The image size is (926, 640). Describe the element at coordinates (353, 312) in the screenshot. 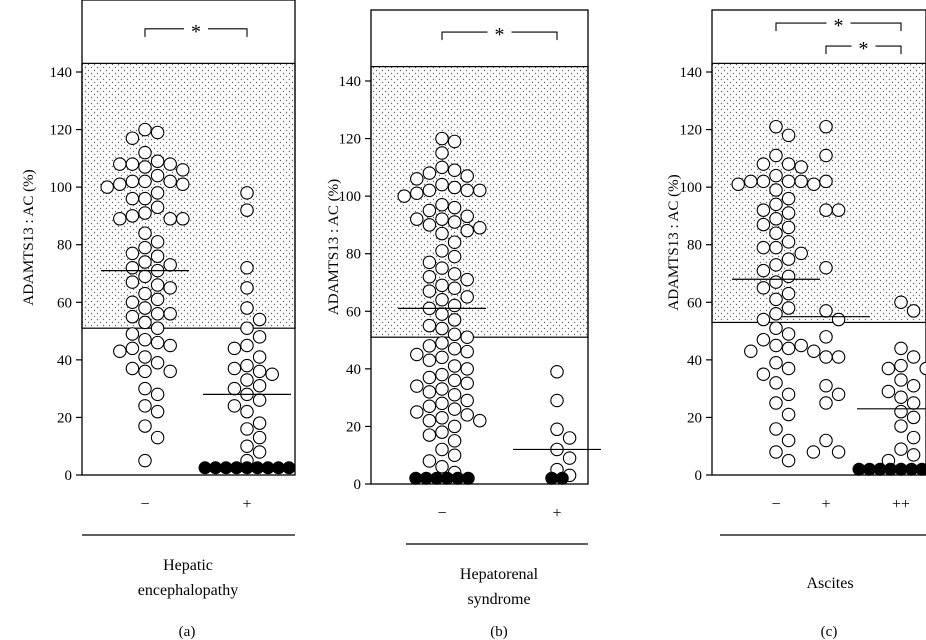

I see `y-tick-label: 60` at that location.